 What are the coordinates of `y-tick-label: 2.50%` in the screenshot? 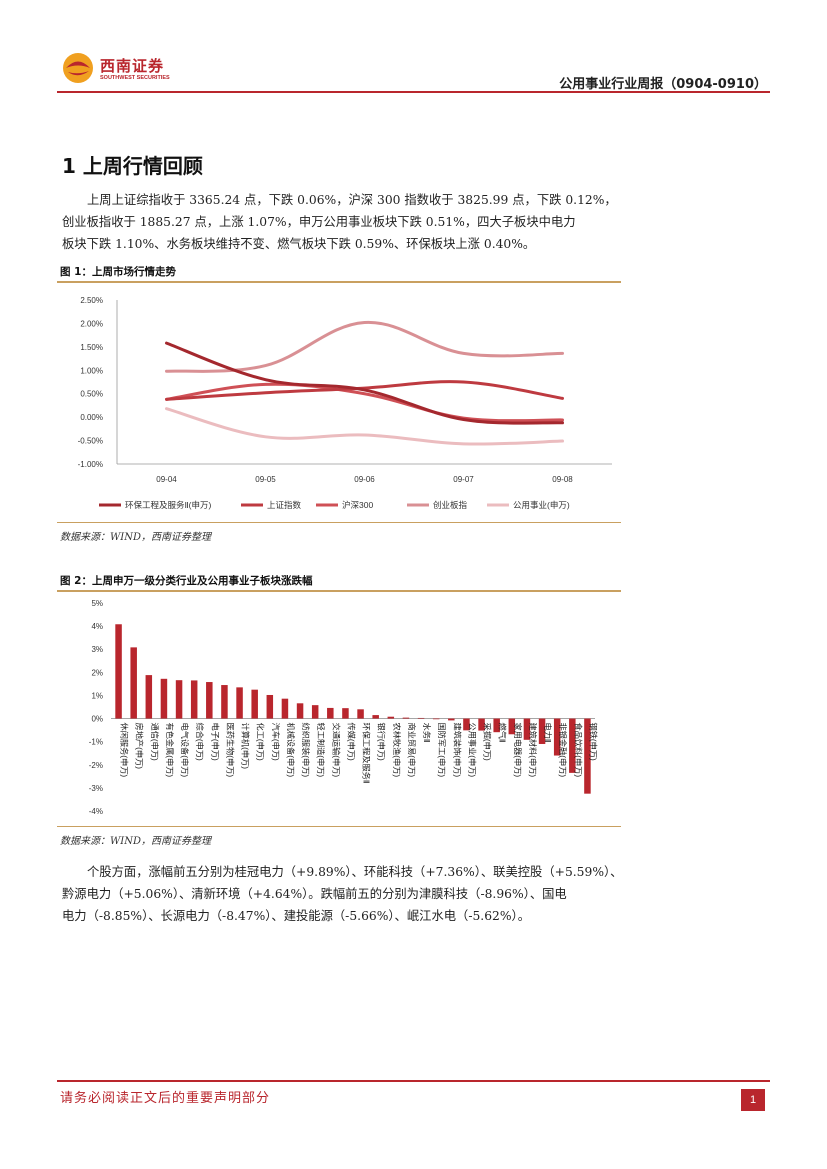 It's located at (91, 300).